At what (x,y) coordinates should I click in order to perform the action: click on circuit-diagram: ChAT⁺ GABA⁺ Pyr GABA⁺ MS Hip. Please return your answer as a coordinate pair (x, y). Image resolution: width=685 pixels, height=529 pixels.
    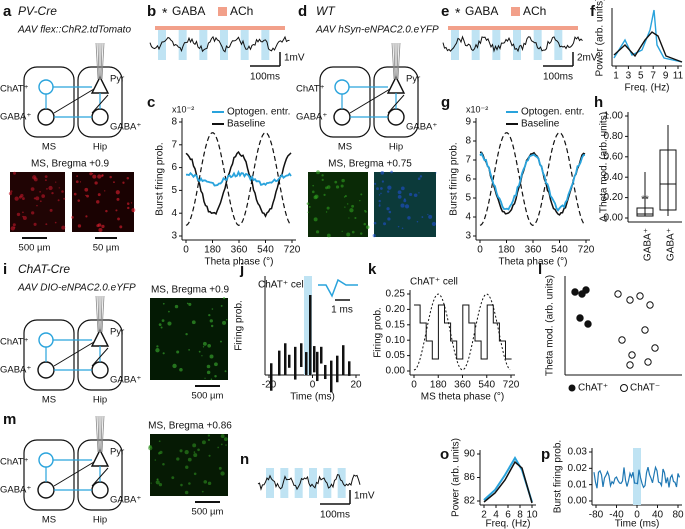
    Looking at the image, I should click on (366, 97).